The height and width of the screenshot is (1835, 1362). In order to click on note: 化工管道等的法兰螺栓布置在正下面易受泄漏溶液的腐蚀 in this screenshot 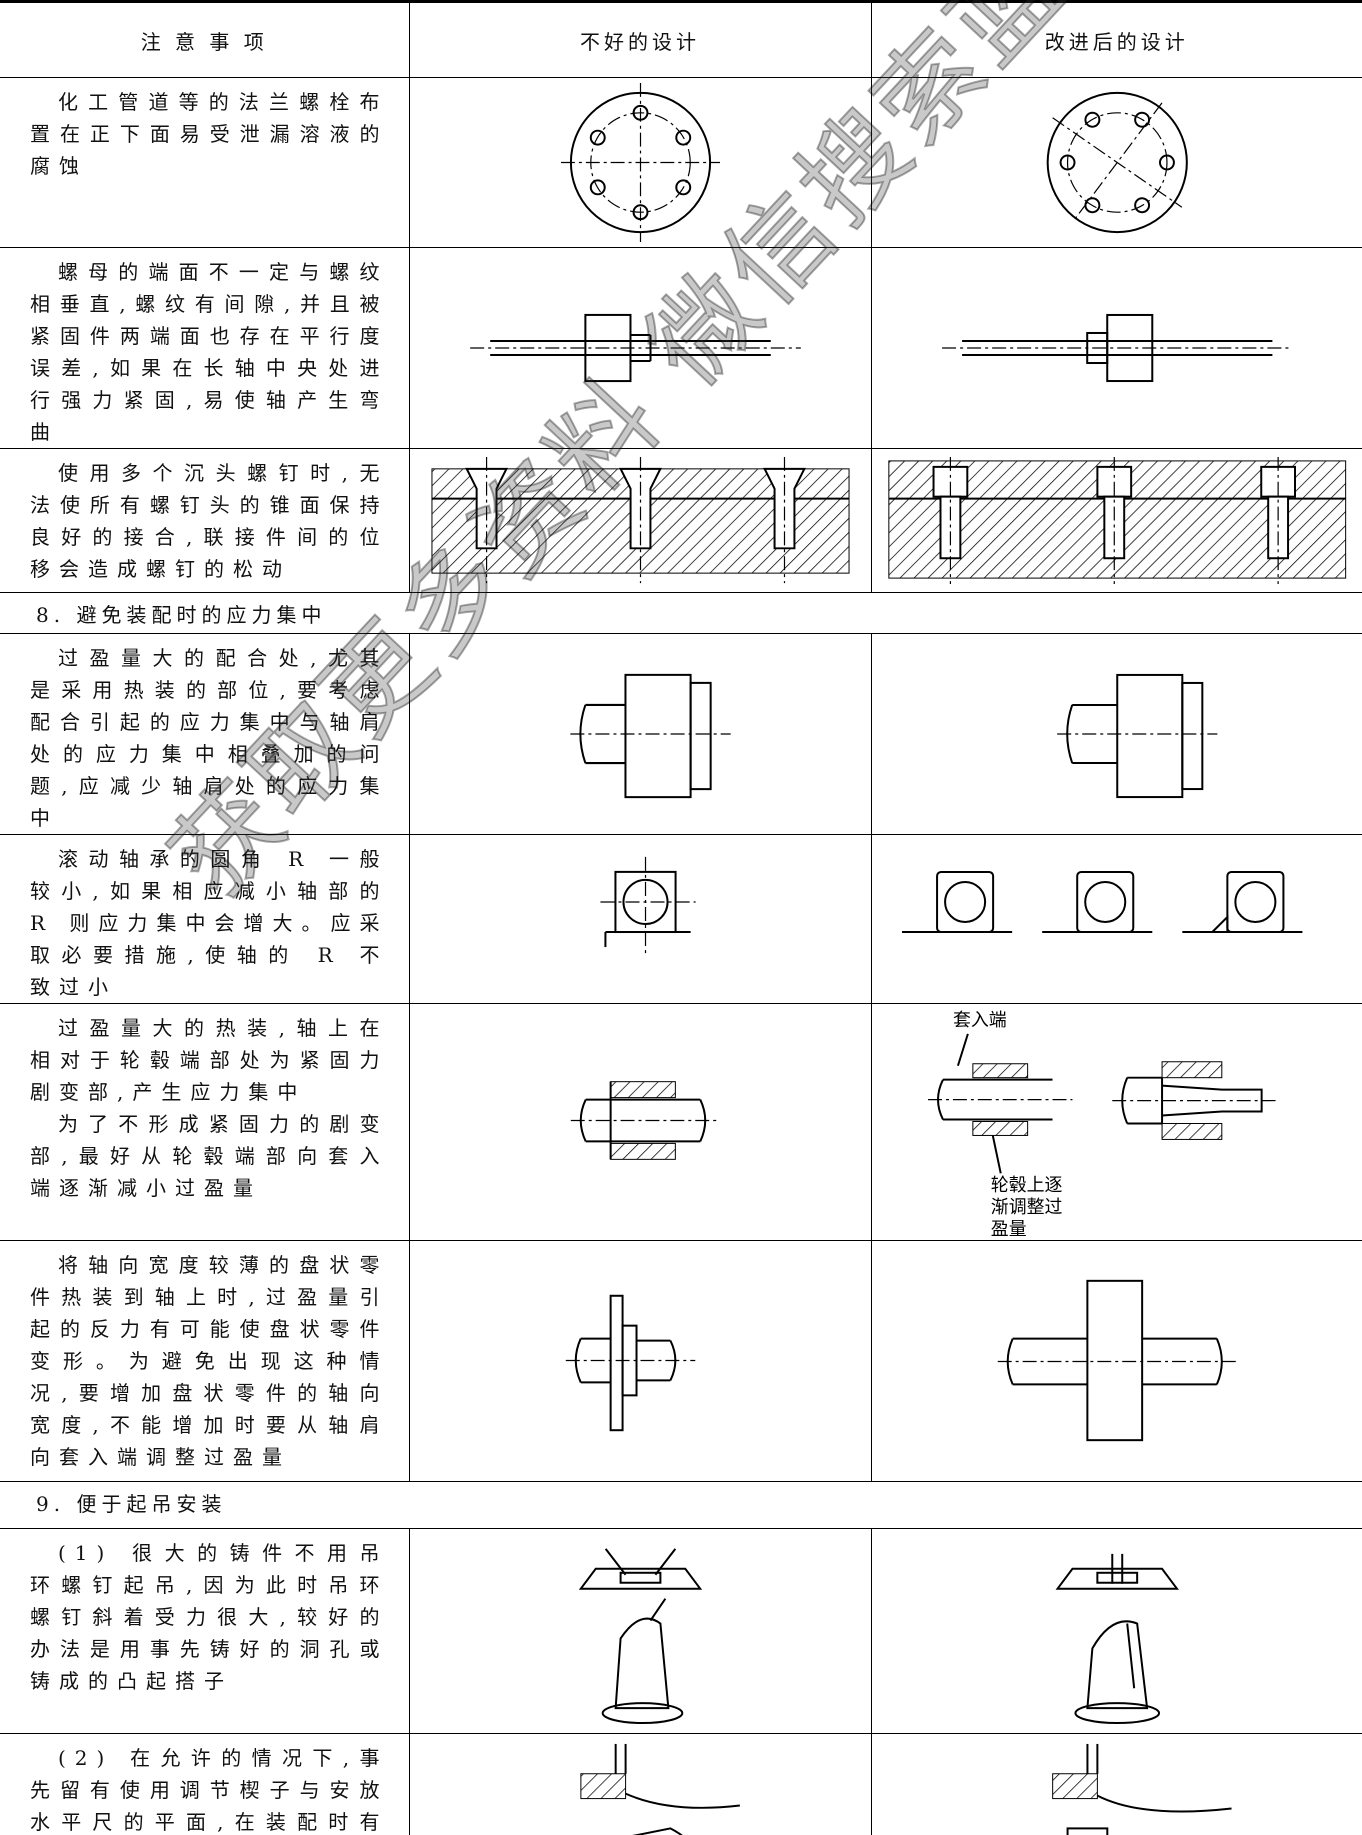, I will do `click(209, 134)`.